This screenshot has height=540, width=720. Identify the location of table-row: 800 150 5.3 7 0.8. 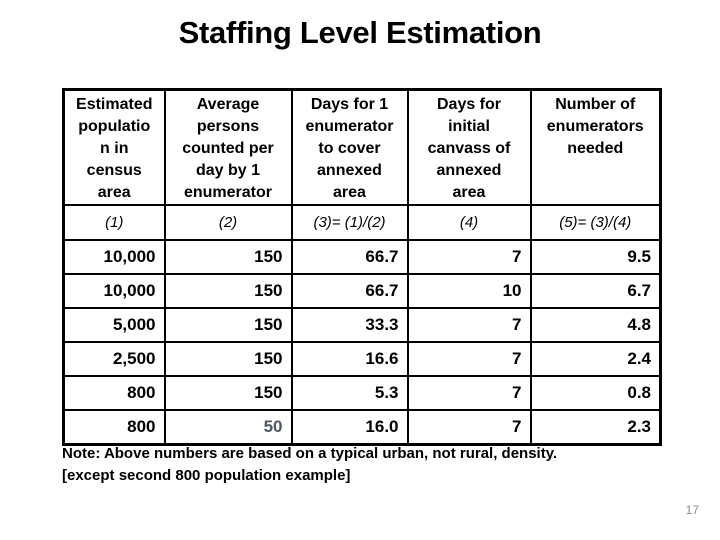
(362, 393).